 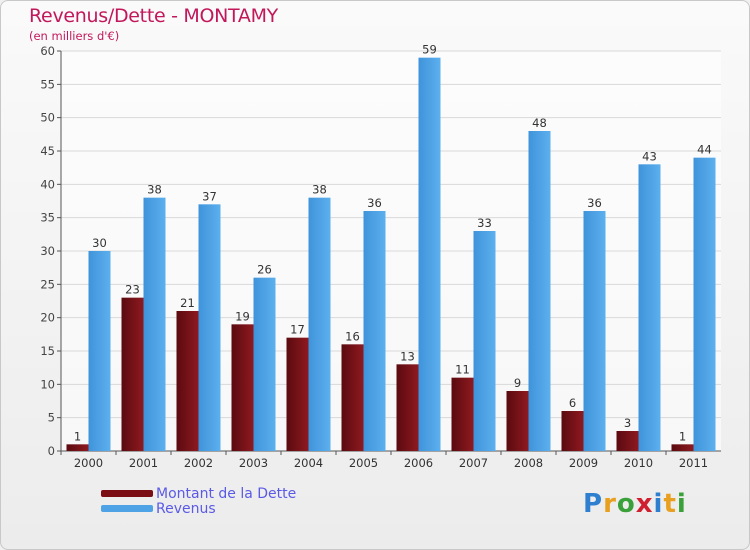 I want to click on chart-title: Revenus/Dette - MONTAMY, so click(x=153, y=16).